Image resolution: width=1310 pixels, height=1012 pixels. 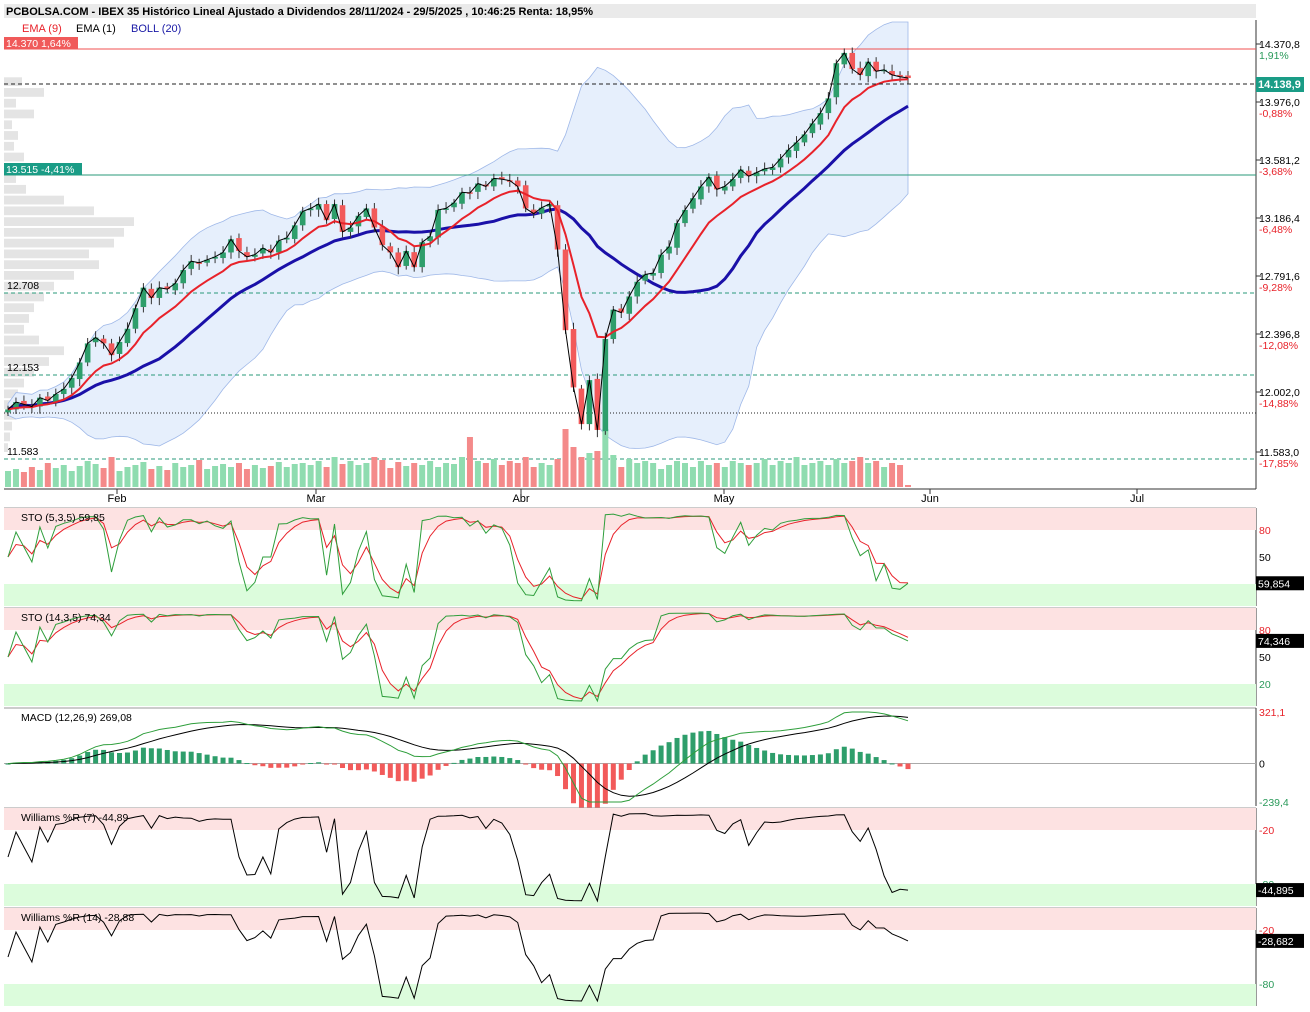 I want to click on last-price-value: 14.138,9, so click(x=1279, y=85).